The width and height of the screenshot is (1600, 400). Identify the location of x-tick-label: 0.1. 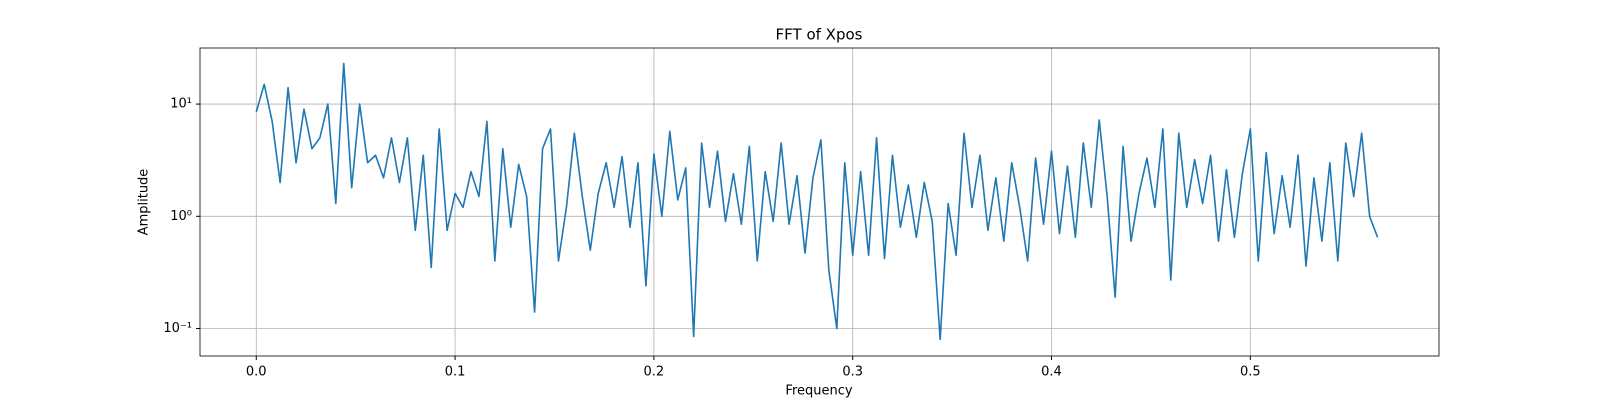
(455, 372).